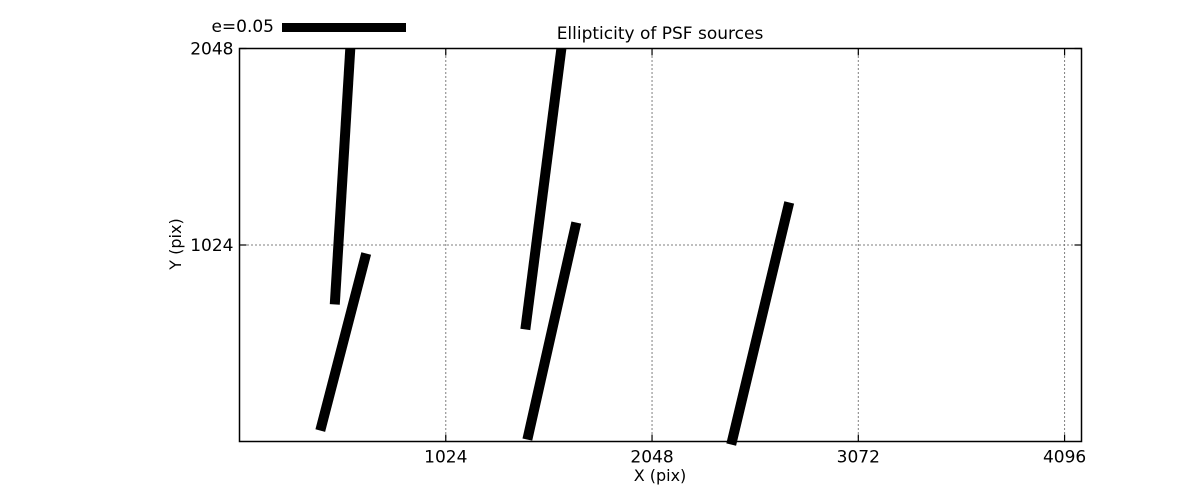 This screenshot has width=1200, height=490. I want to click on y-tick-label-2048: 2048, so click(211, 50).